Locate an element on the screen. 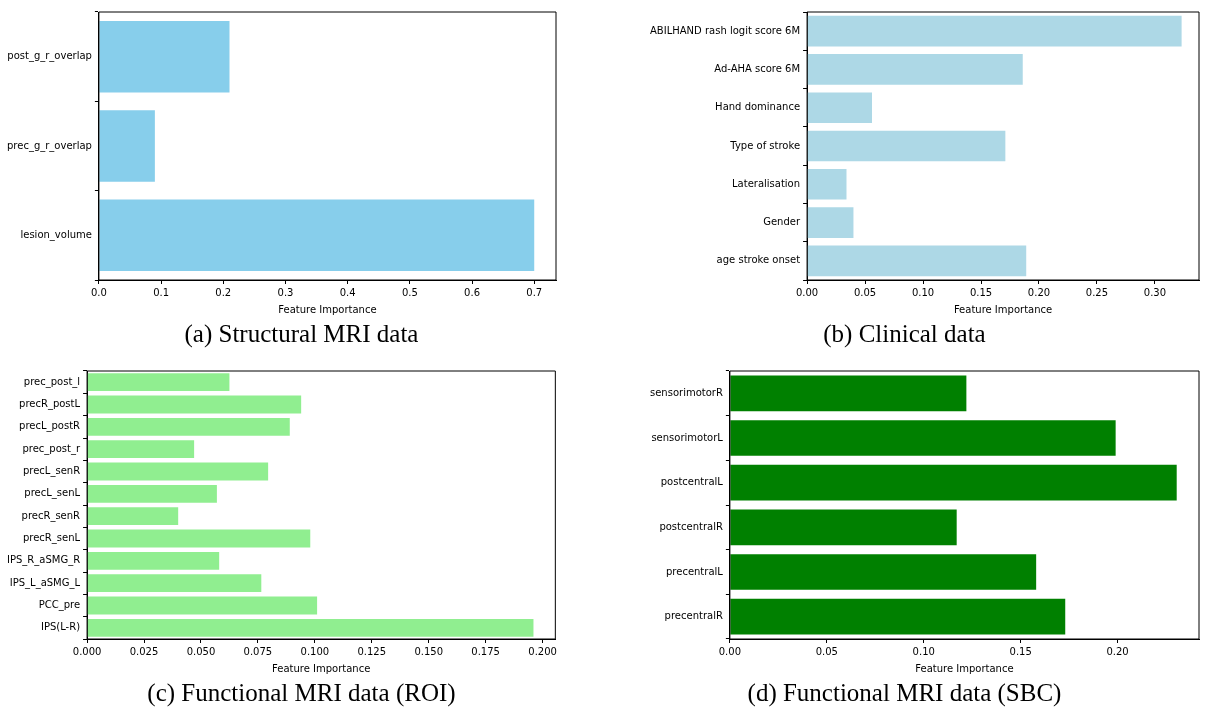 Image resolution: width=1206 pixels, height=719 pixels. x-tick-label: 0.025 is located at coordinates (144, 651).